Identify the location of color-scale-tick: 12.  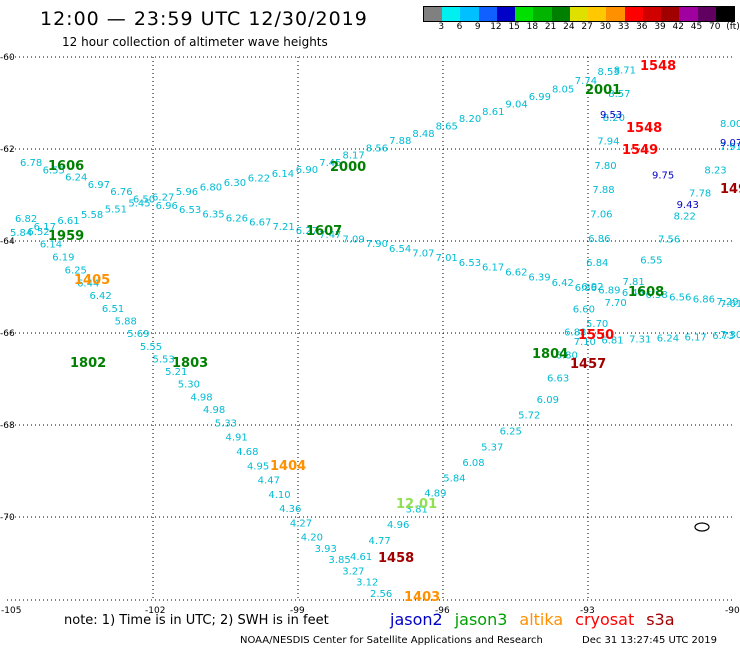
(496, 27).